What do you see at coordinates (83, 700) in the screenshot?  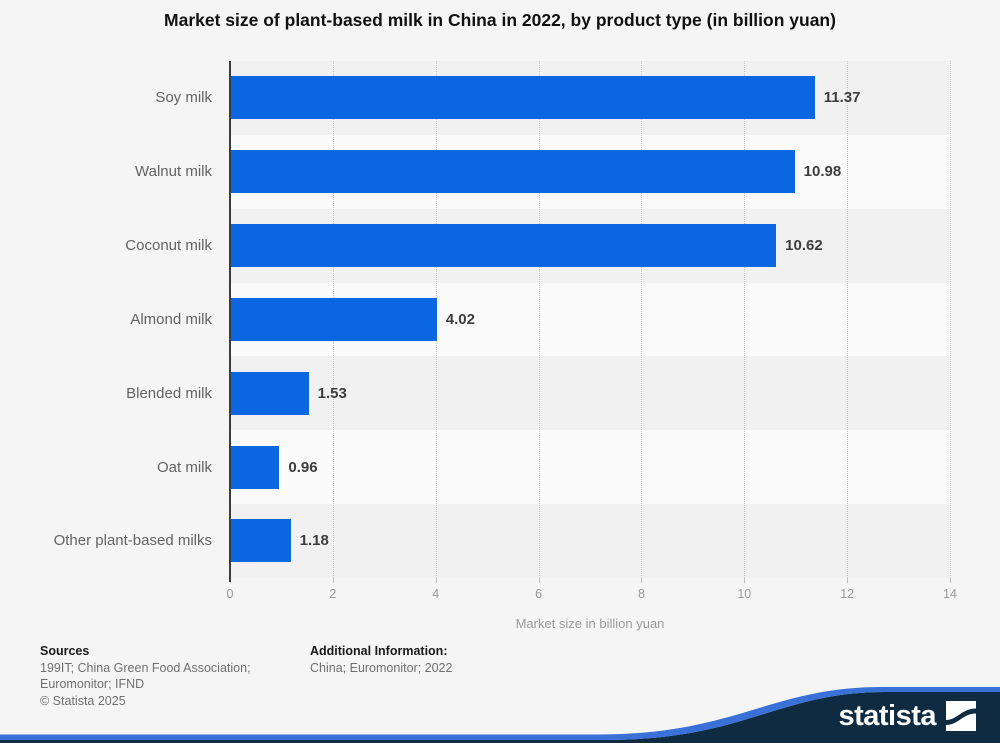 I see `copyright-text: © Statista 2025` at bounding box center [83, 700].